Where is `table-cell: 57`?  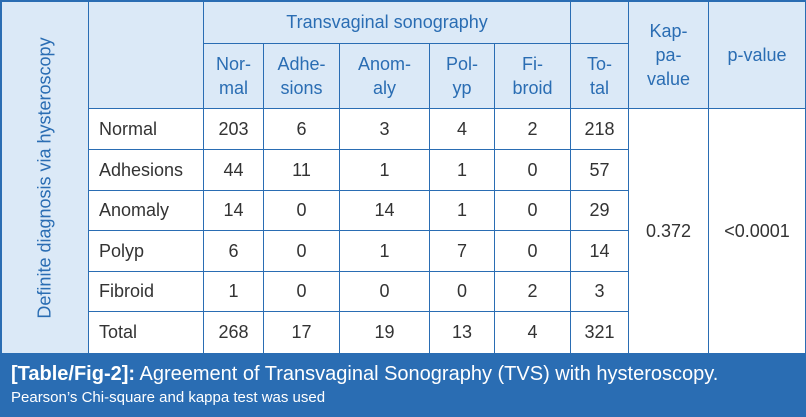
table-cell: 57 is located at coordinates (600, 170).